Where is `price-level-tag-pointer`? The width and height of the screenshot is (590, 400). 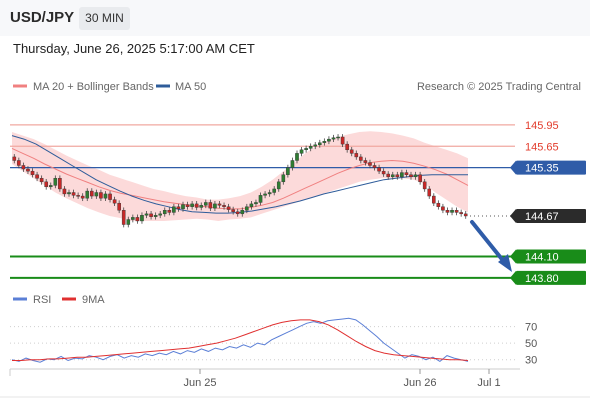
price-level-tag-pointer is located at coordinates (513, 215).